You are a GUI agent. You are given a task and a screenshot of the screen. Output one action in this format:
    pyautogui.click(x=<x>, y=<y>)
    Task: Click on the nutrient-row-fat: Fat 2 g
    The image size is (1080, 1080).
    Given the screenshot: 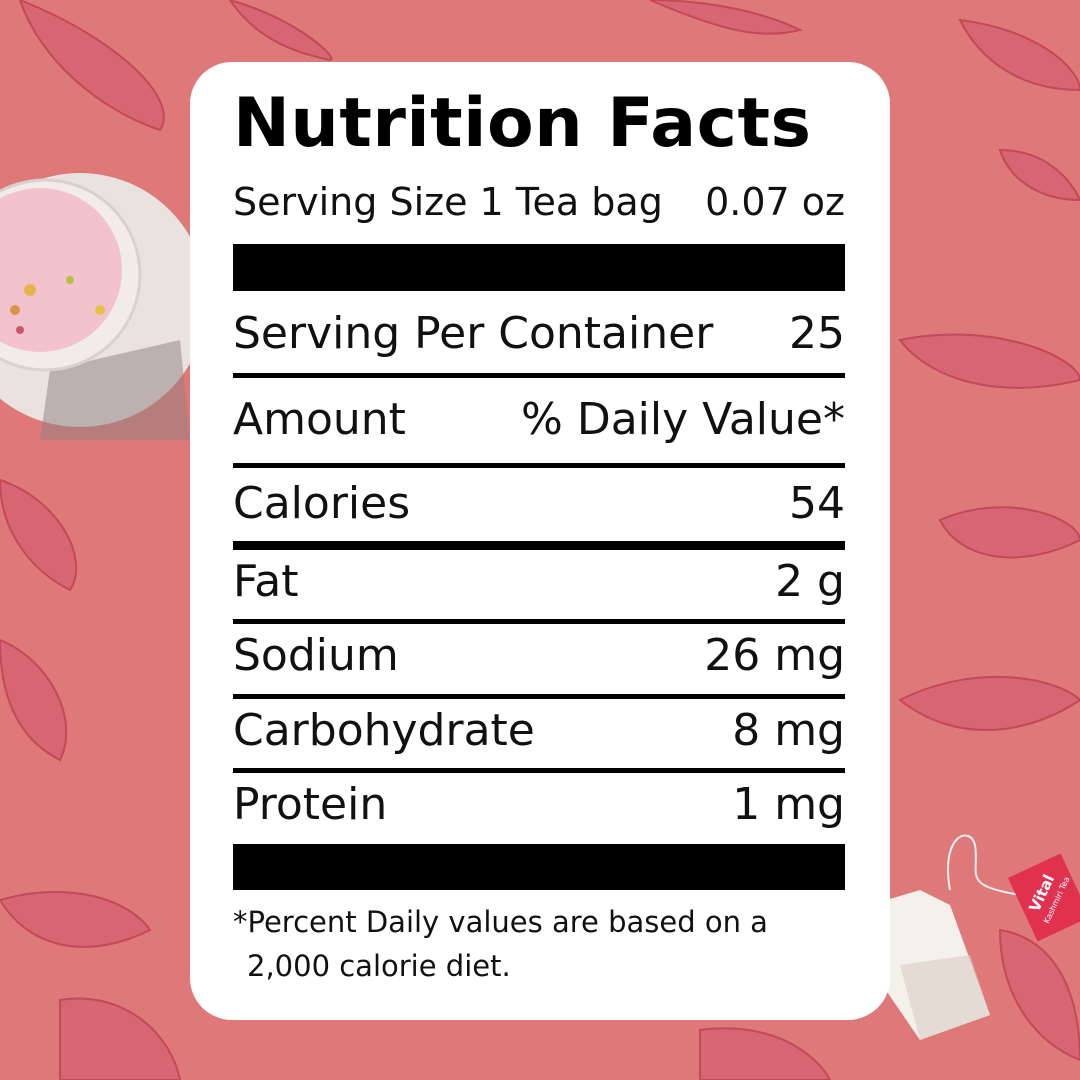 What is the action you would take?
    pyautogui.click(x=539, y=581)
    